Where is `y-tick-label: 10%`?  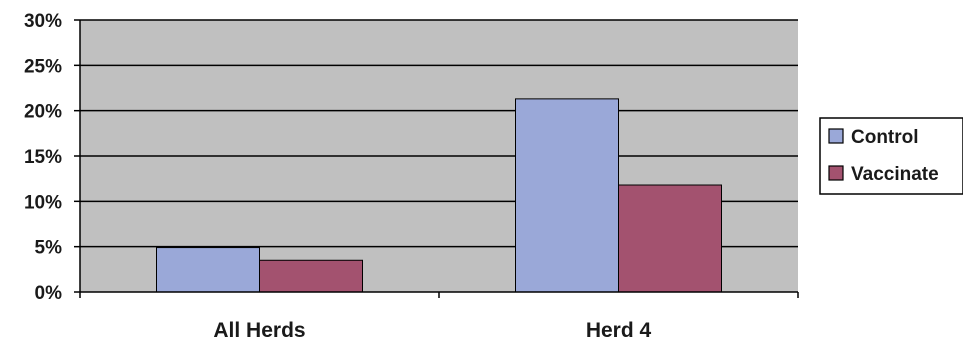
y-tick-label: 10% is located at coordinates (43, 202).